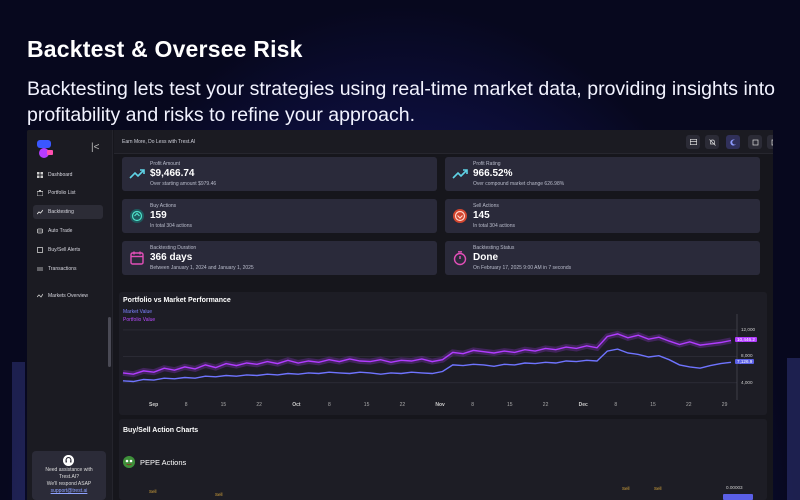 The image size is (800, 500). I want to click on x-tick-label: Sep, so click(154, 405).